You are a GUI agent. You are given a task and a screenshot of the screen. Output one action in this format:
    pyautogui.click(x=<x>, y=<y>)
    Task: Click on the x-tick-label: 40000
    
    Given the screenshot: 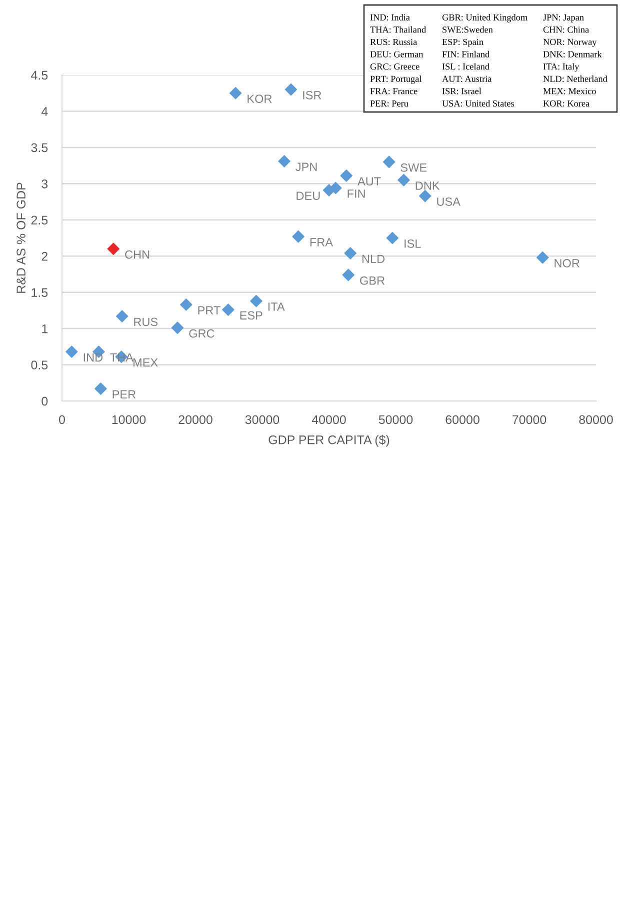 What is the action you would take?
    pyautogui.click(x=329, y=419)
    